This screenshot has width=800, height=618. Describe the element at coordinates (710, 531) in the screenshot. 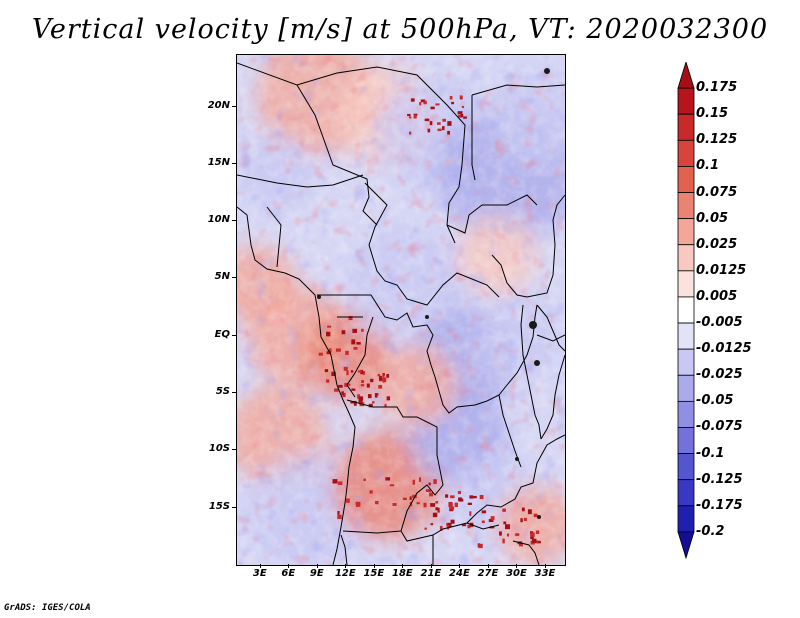

I see `colorbar-label: -0.2` at that location.